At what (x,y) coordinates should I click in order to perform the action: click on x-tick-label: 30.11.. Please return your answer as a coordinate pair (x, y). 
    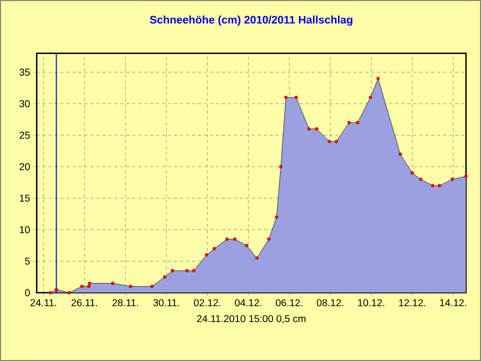
    Looking at the image, I should click on (166, 302).